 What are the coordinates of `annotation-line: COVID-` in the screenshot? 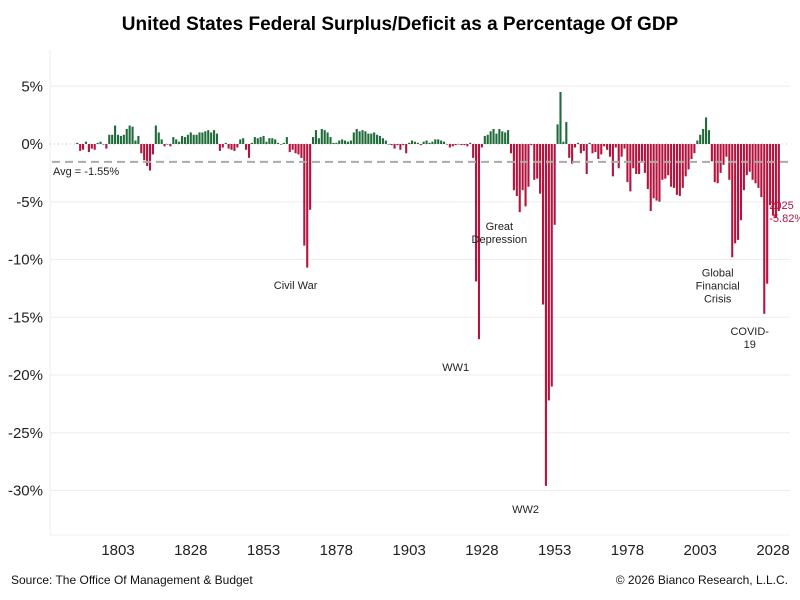 It's located at (749, 332).